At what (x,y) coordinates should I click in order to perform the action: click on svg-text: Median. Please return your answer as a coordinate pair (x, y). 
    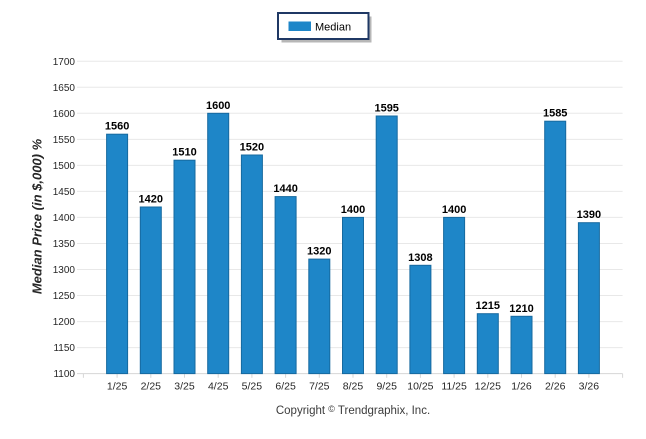
    Looking at the image, I should click on (333, 28).